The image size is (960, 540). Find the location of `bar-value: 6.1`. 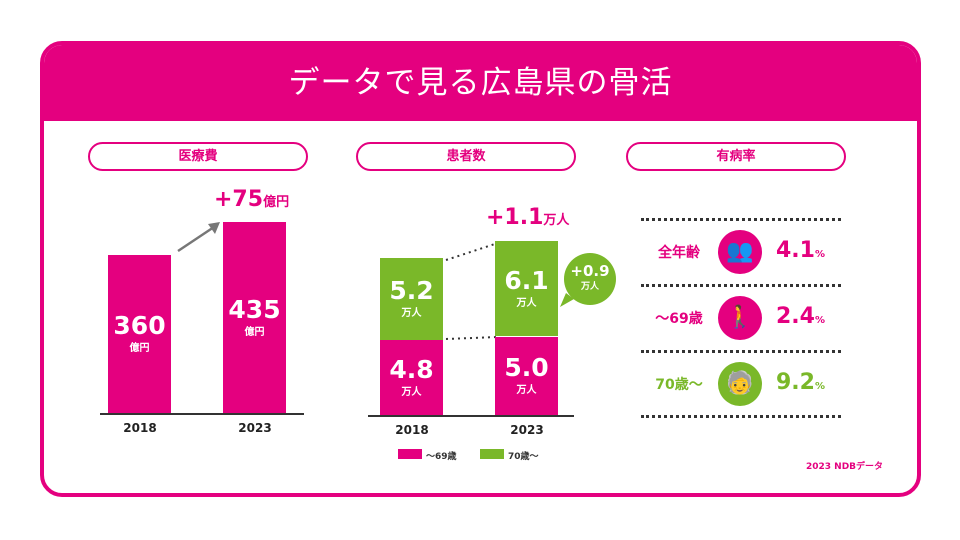

bar-value: 6.1 is located at coordinates (526, 281).